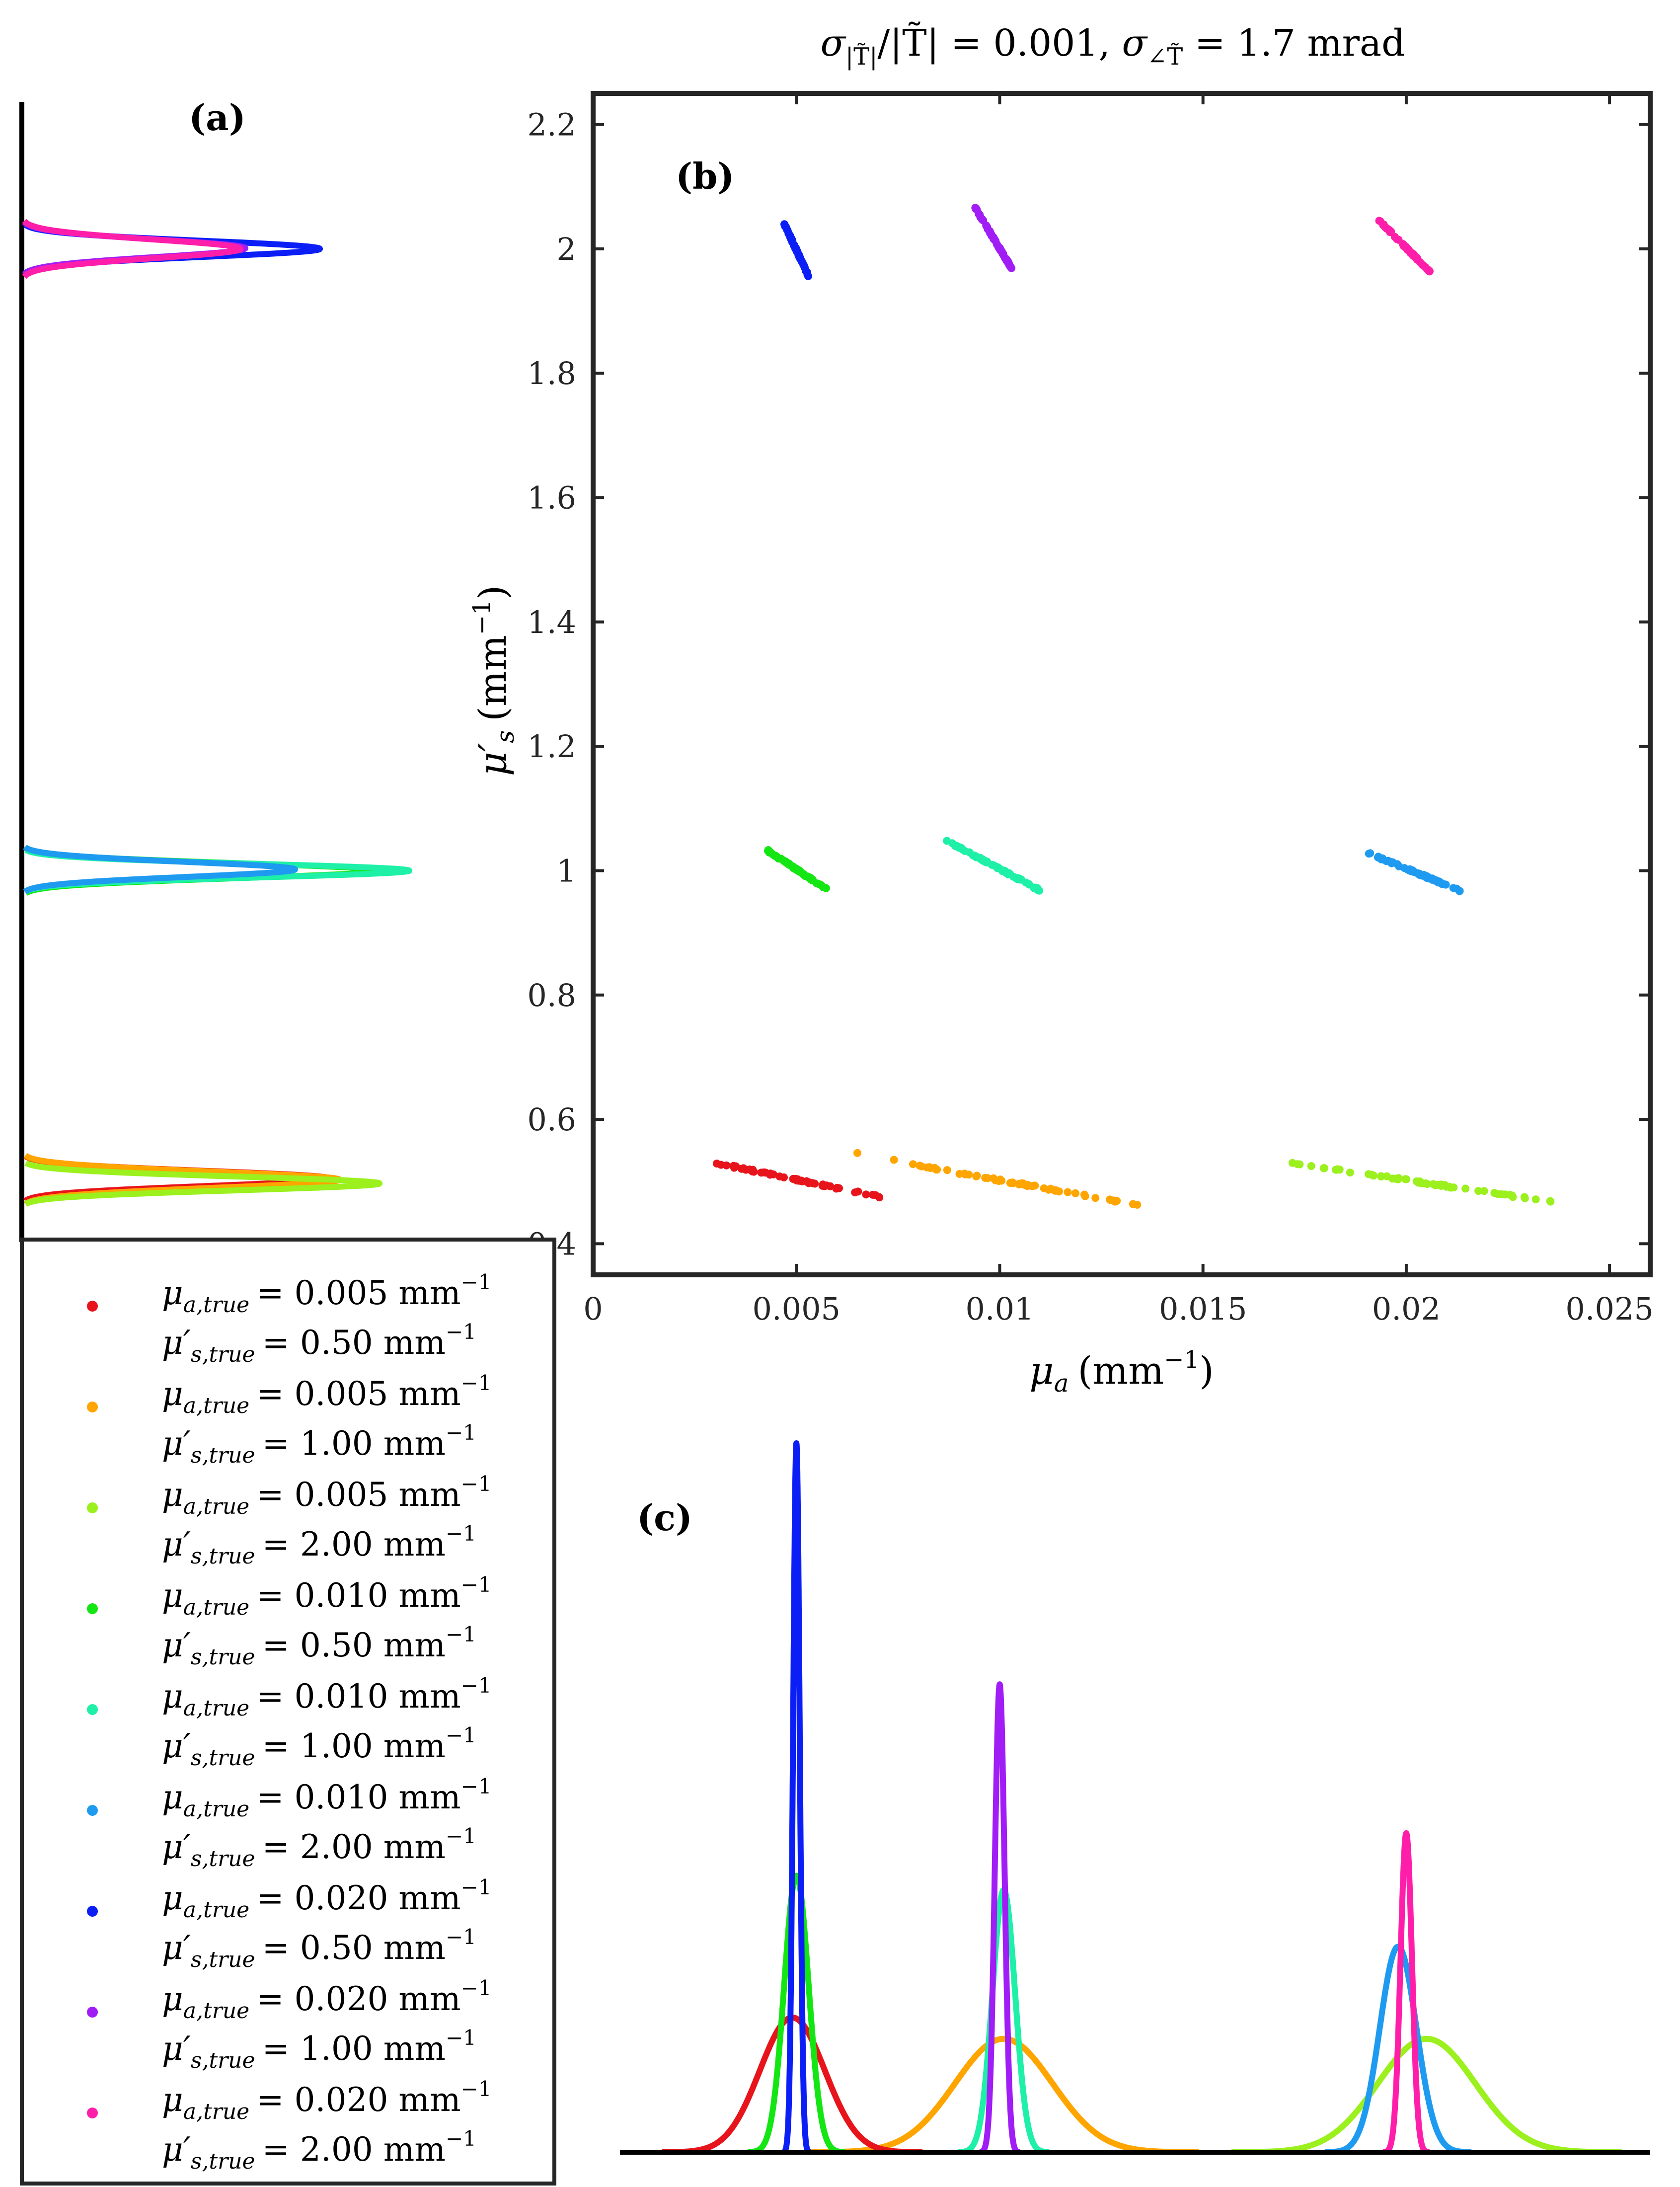 This screenshot has width=1680, height=2187. Describe the element at coordinates (796, 1309) in the screenshot. I see `x-tick-label: 0.005` at that location.